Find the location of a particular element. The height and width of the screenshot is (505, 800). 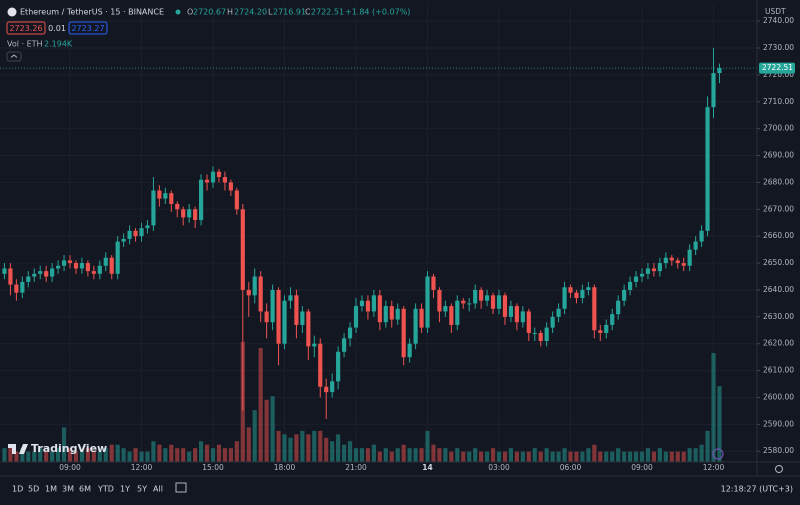

y-tick-label: 2660.00 is located at coordinates (778, 235).